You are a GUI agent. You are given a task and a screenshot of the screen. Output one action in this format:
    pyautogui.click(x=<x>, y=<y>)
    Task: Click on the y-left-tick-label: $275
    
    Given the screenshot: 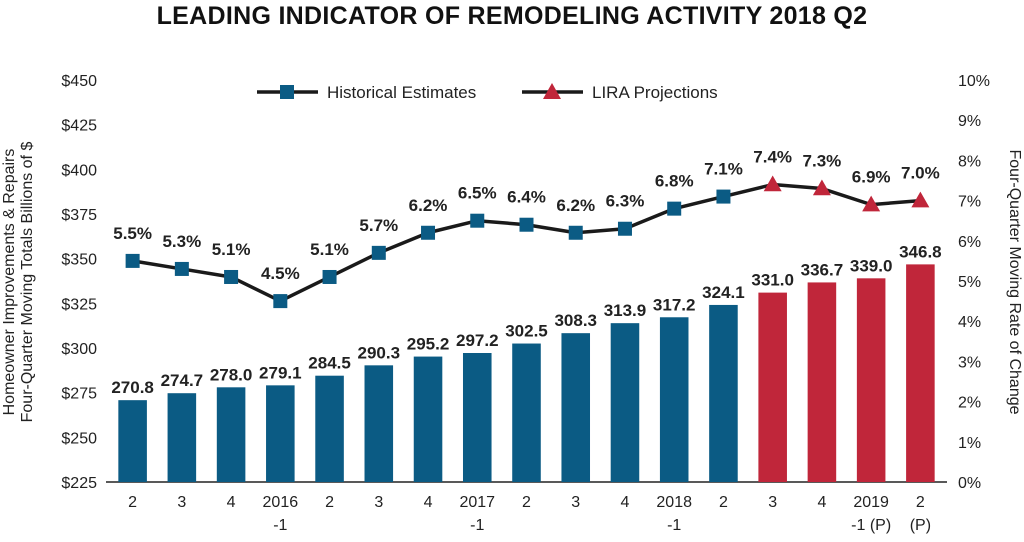 What is the action you would take?
    pyautogui.click(x=79, y=394)
    